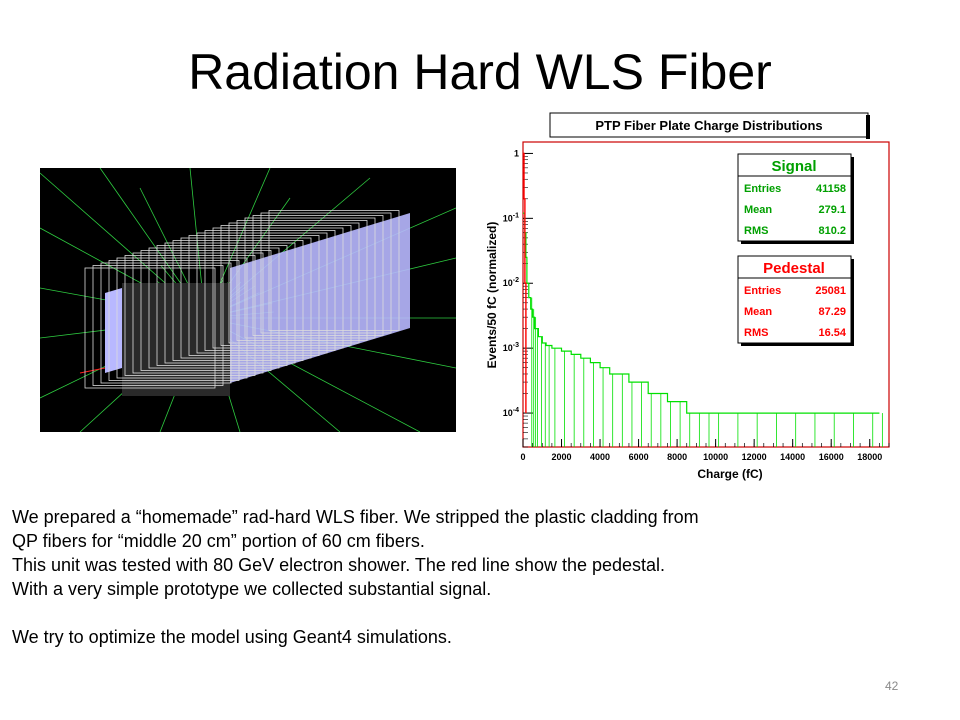 Image resolution: width=960 pixels, height=720 pixels. What do you see at coordinates (831, 189) in the screenshot?
I see `signal-entries-value: 41158` at bounding box center [831, 189].